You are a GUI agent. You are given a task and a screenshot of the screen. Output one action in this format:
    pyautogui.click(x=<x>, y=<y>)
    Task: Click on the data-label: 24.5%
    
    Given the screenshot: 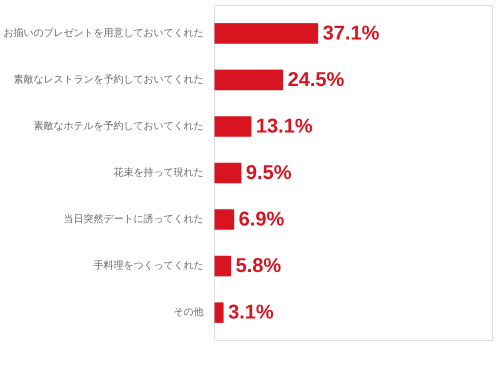 What is the action you would take?
    pyautogui.click(x=316, y=79)
    